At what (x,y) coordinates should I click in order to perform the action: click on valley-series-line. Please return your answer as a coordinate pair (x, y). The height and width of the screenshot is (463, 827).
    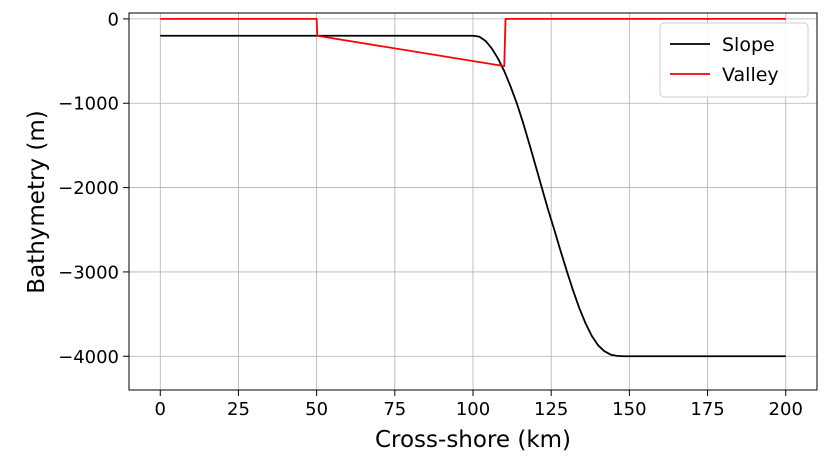
    Looking at the image, I should click on (473, 42).